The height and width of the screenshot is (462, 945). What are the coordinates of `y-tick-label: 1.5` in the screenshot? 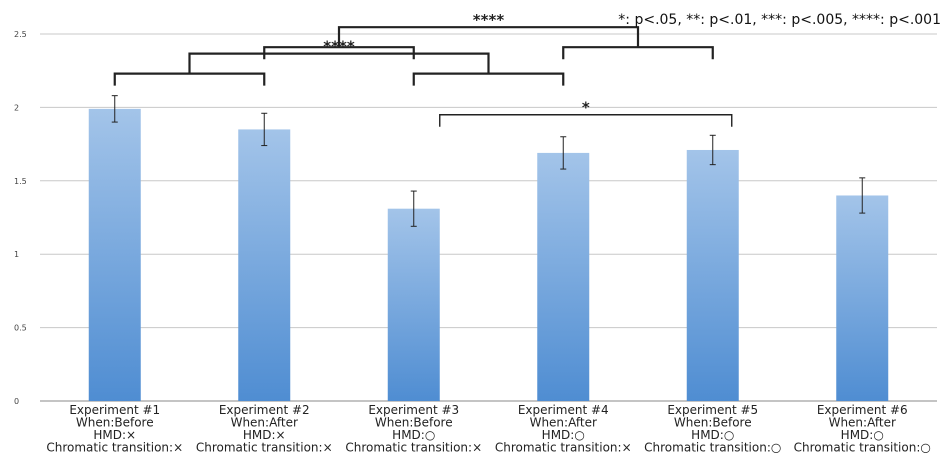 It's located at (20, 181).